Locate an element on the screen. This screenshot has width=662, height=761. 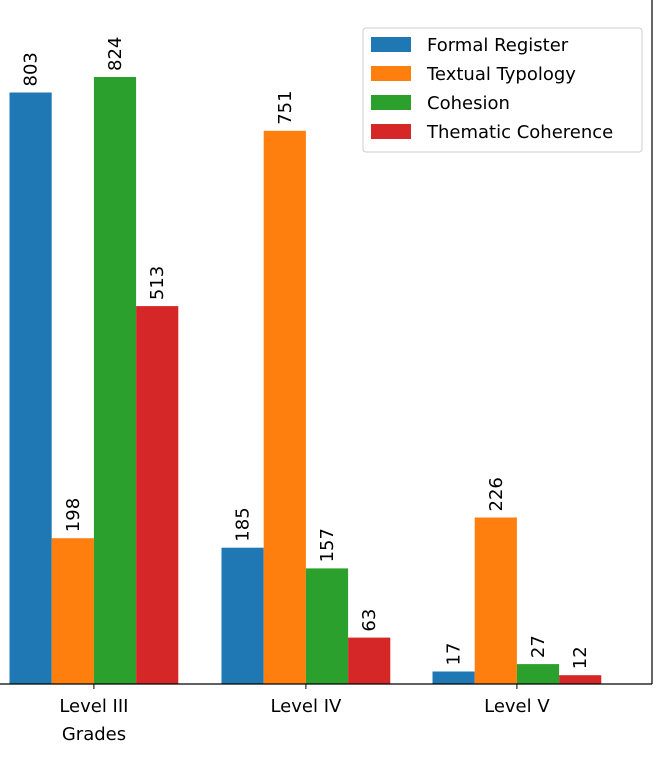
value-label-cohesion-level-v: 27 is located at coordinates (538, 646).